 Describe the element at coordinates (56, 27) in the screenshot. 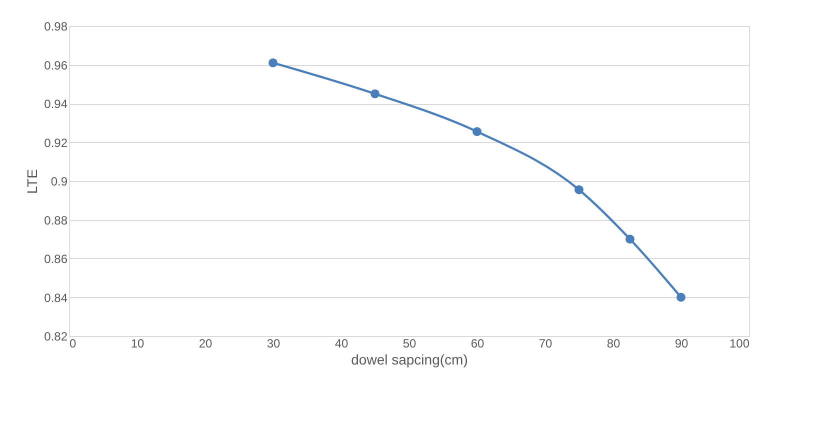

I see `y-tick-label: 0.98` at that location.